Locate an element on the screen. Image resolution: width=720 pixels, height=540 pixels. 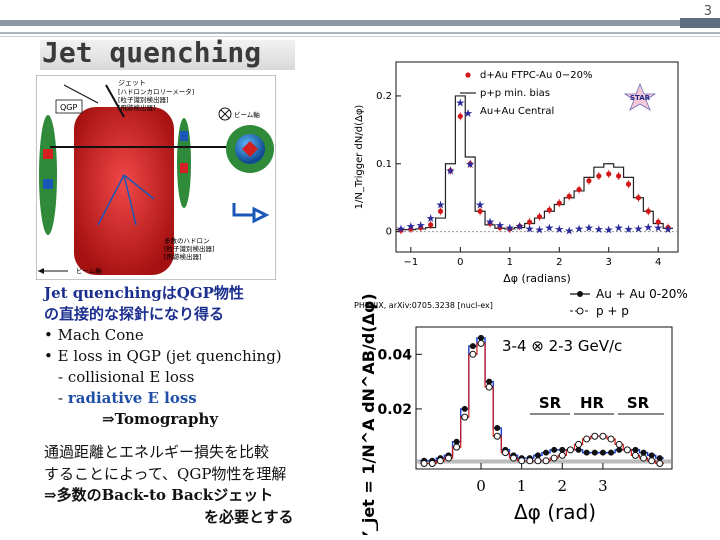
tomography-line: ⇒Tomography is located at coordinates (160, 419).